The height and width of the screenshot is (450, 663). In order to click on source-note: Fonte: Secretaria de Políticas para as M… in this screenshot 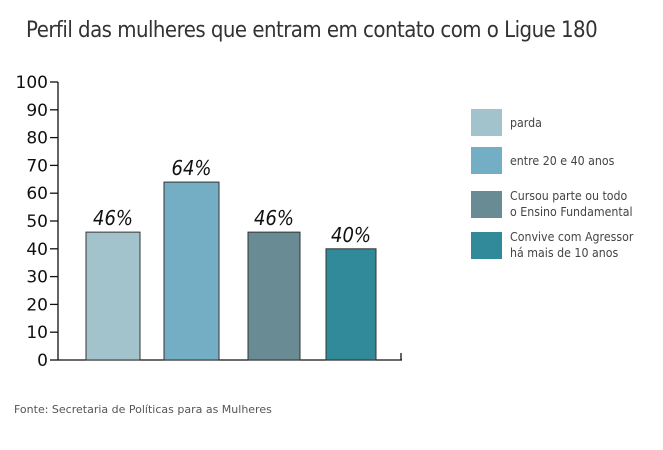, I will do `click(143, 409)`.